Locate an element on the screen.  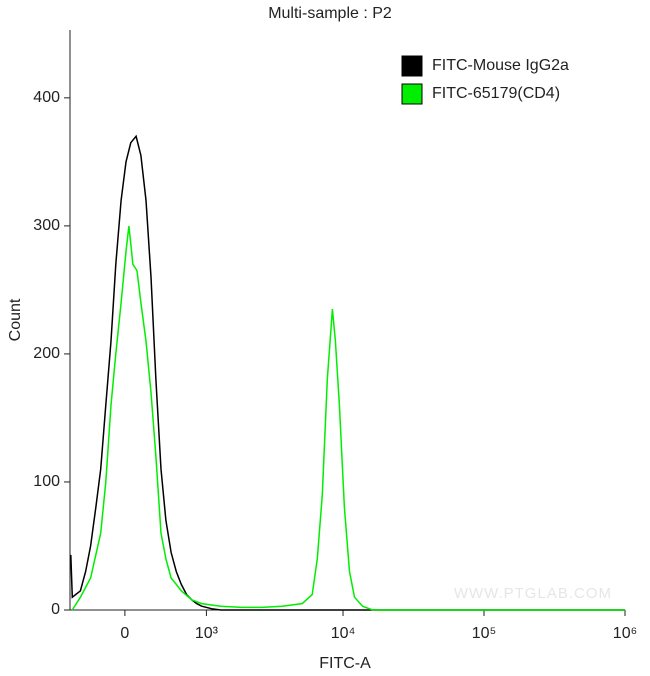
x-axis-label: FITC-A is located at coordinates (345, 663).